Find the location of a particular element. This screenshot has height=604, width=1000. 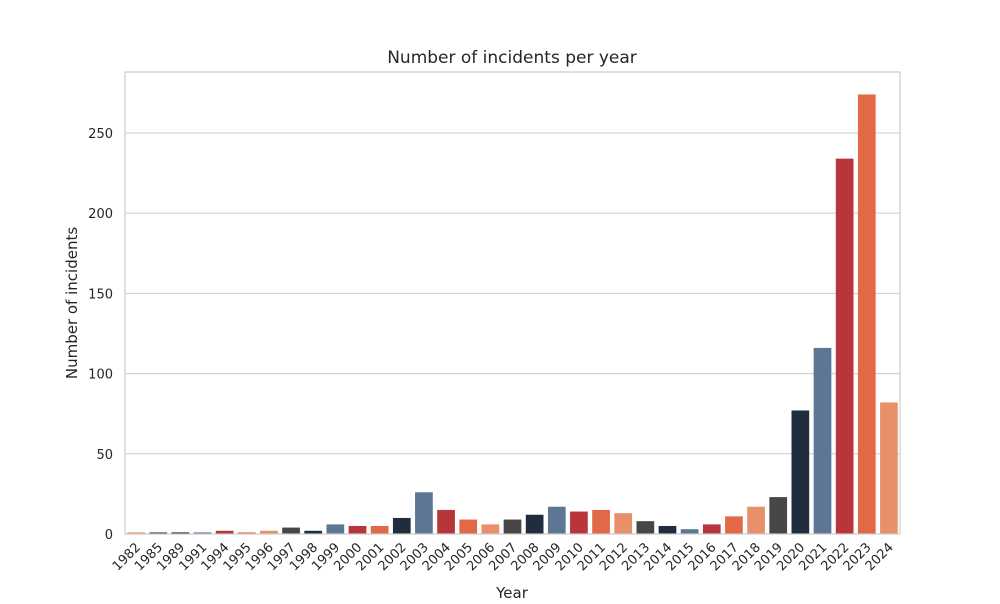

bar-2018 is located at coordinates (756, 520).